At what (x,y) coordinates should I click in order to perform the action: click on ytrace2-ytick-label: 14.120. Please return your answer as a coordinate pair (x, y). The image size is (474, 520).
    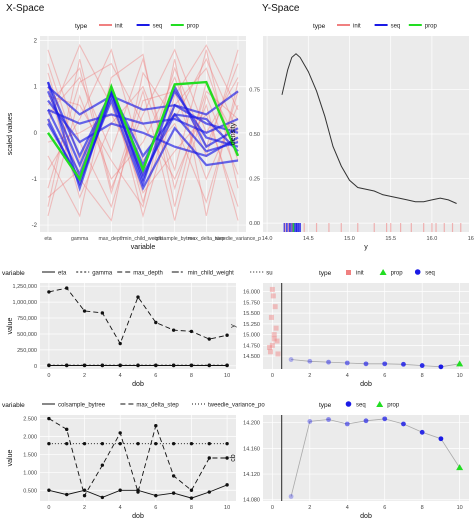
    Looking at the image, I should click on (251, 475).